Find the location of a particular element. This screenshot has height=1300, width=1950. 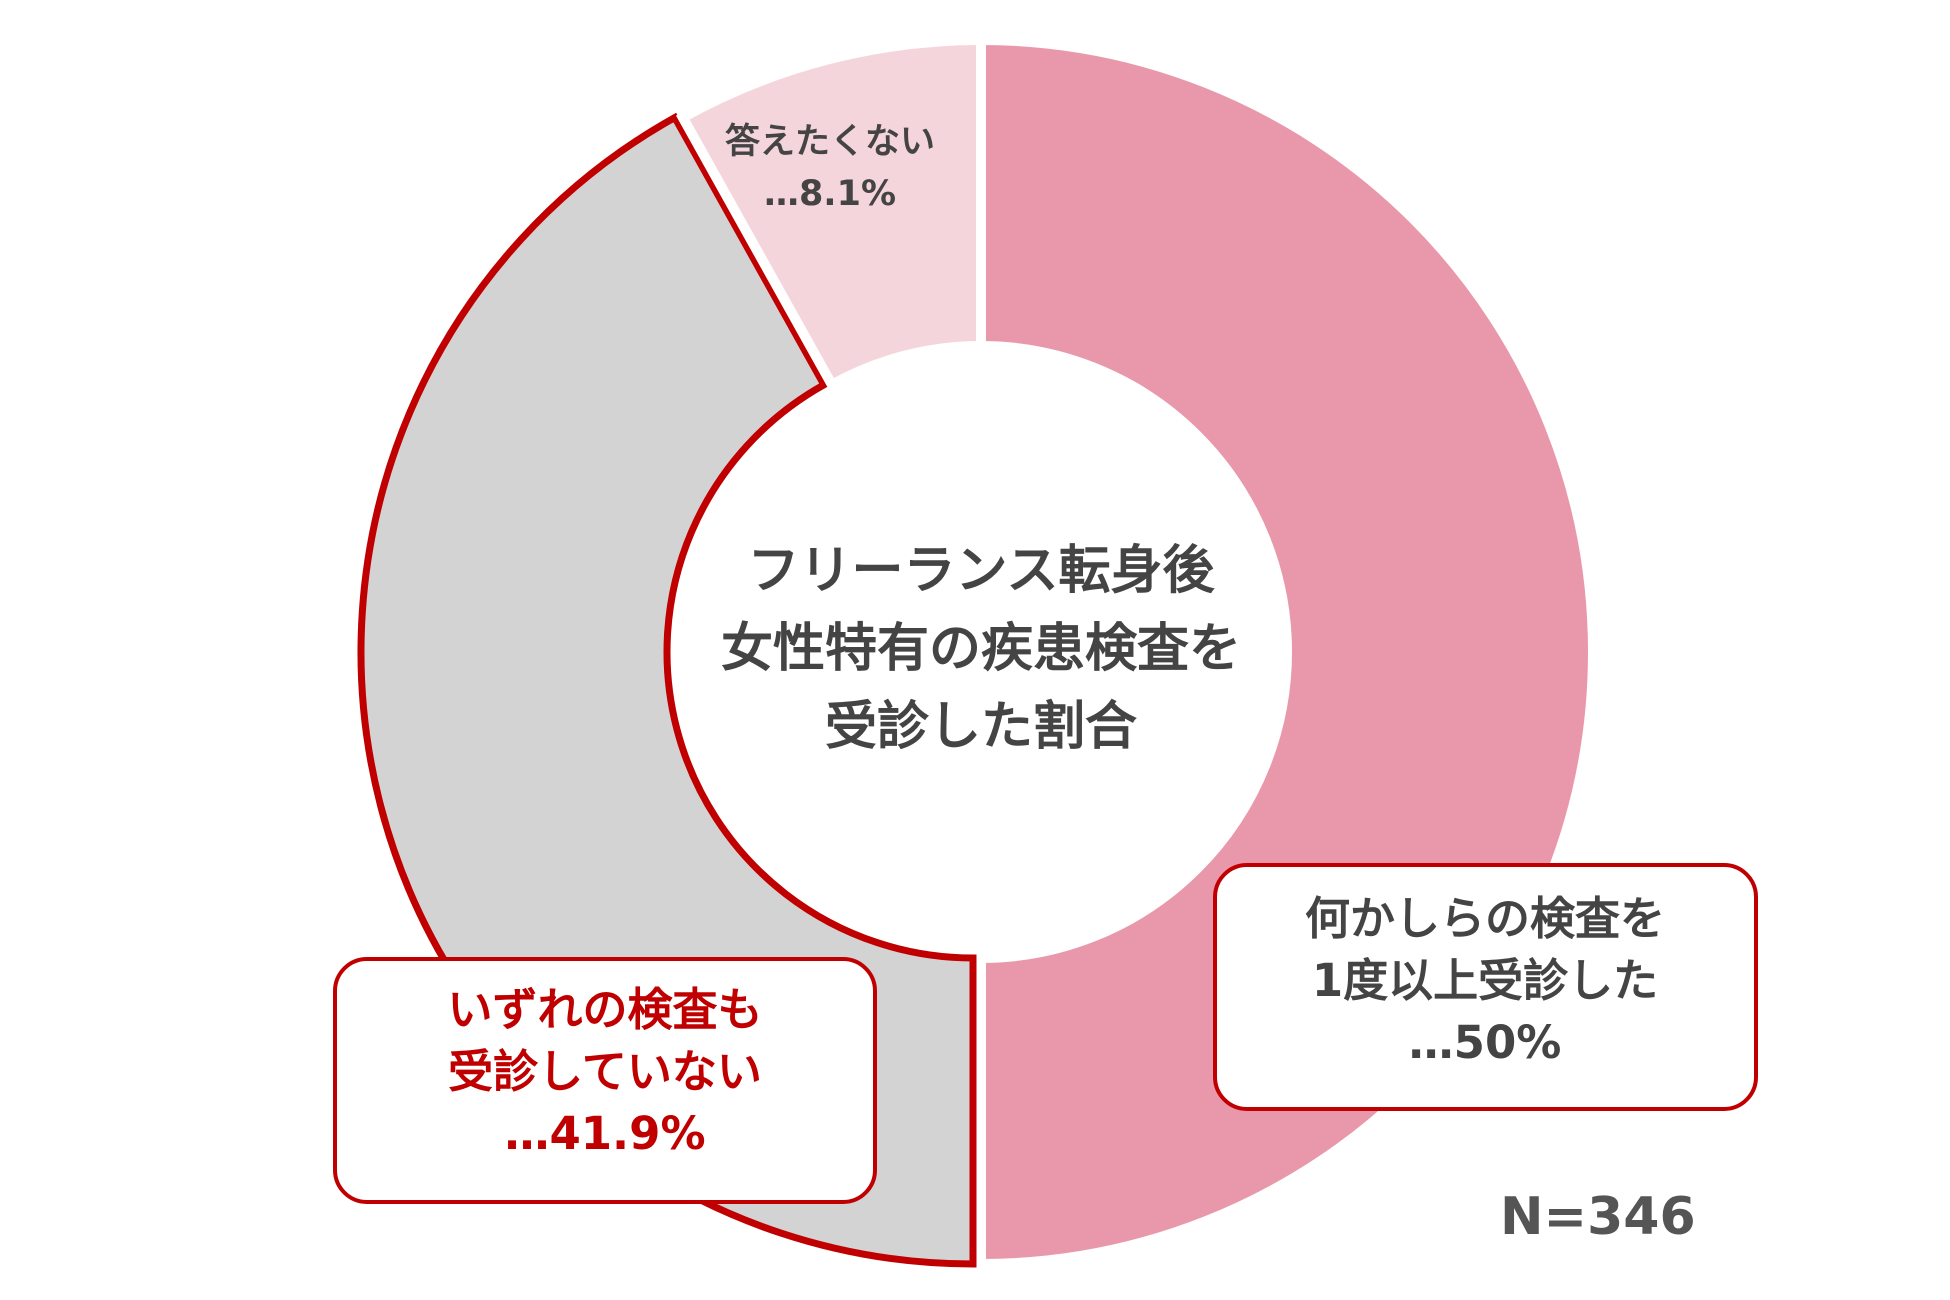

value-label: …8.1% is located at coordinates (830, 194).